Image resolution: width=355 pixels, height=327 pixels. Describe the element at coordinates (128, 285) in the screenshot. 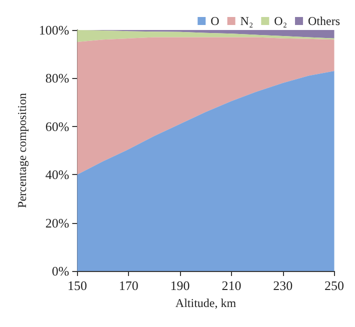

I see `x-tick-label: 170` at that location.